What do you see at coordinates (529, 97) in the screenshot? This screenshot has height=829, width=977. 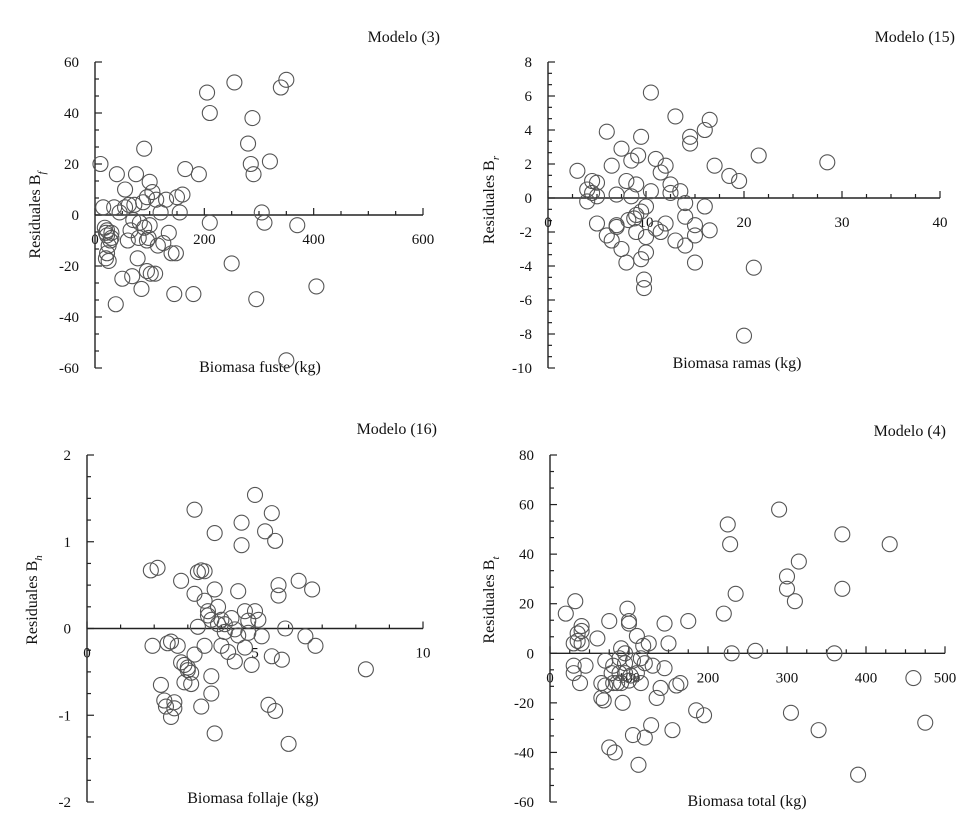 I see `y-tick-label: 6` at bounding box center [529, 97].